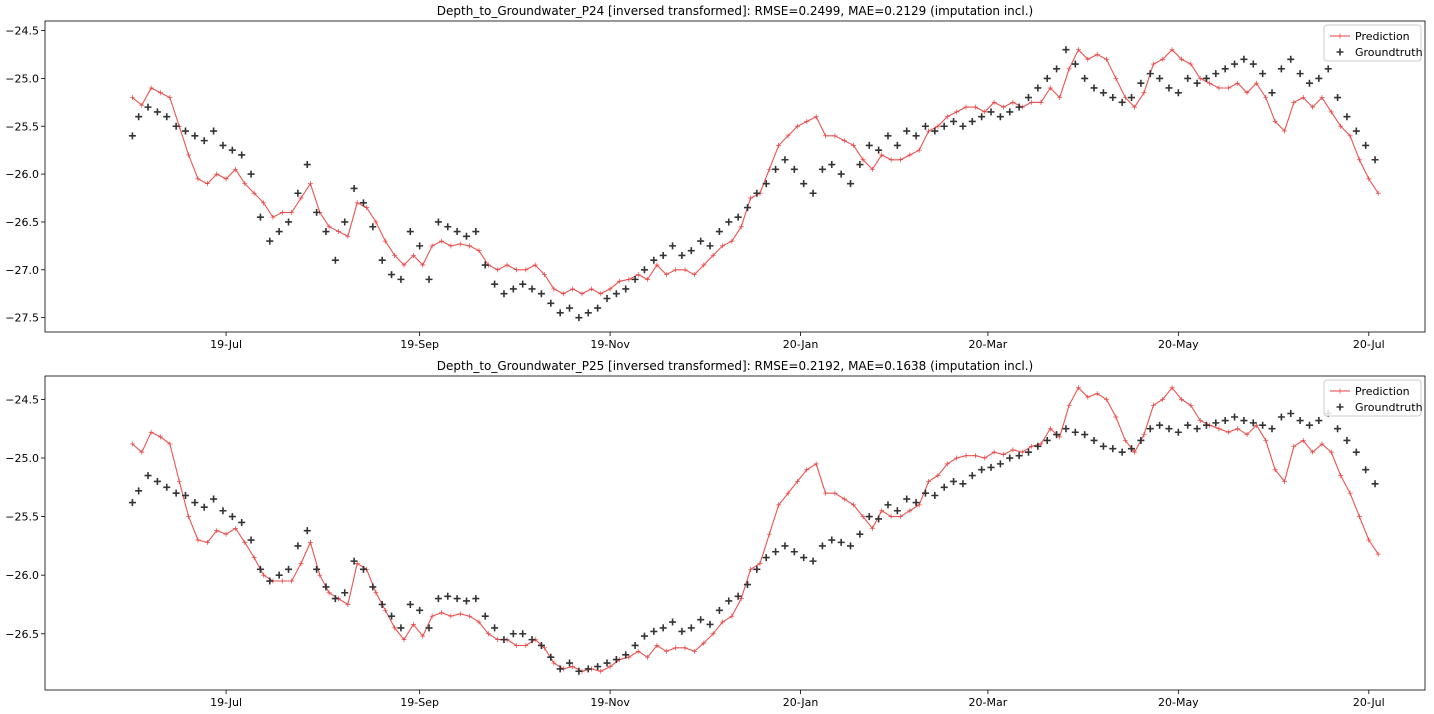 The width and height of the screenshot is (1434, 714). What do you see at coordinates (1340, 391) in the screenshot?
I see `legend-swatch-marker` at bounding box center [1340, 391].